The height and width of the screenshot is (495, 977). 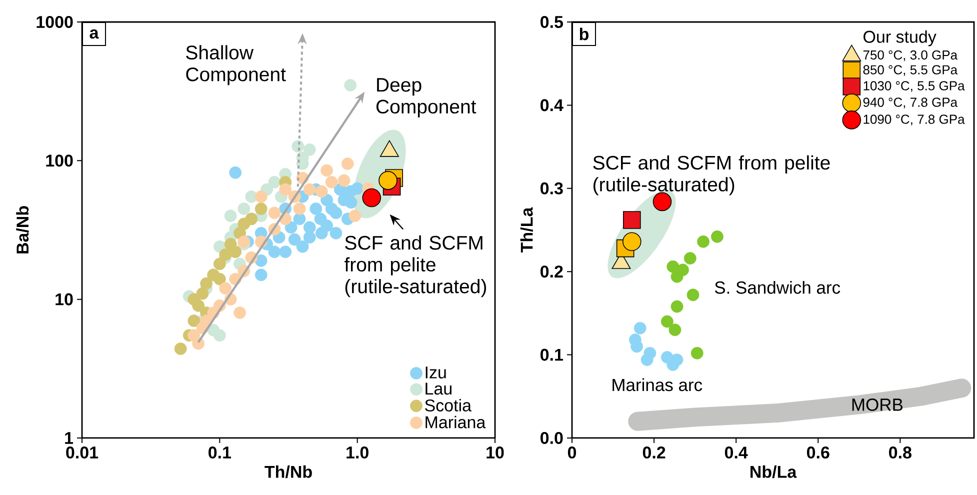 What do you see at coordinates (22, 230) in the screenshot?
I see `y-axis-title: Ba/Nb` at bounding box center [22, 230].